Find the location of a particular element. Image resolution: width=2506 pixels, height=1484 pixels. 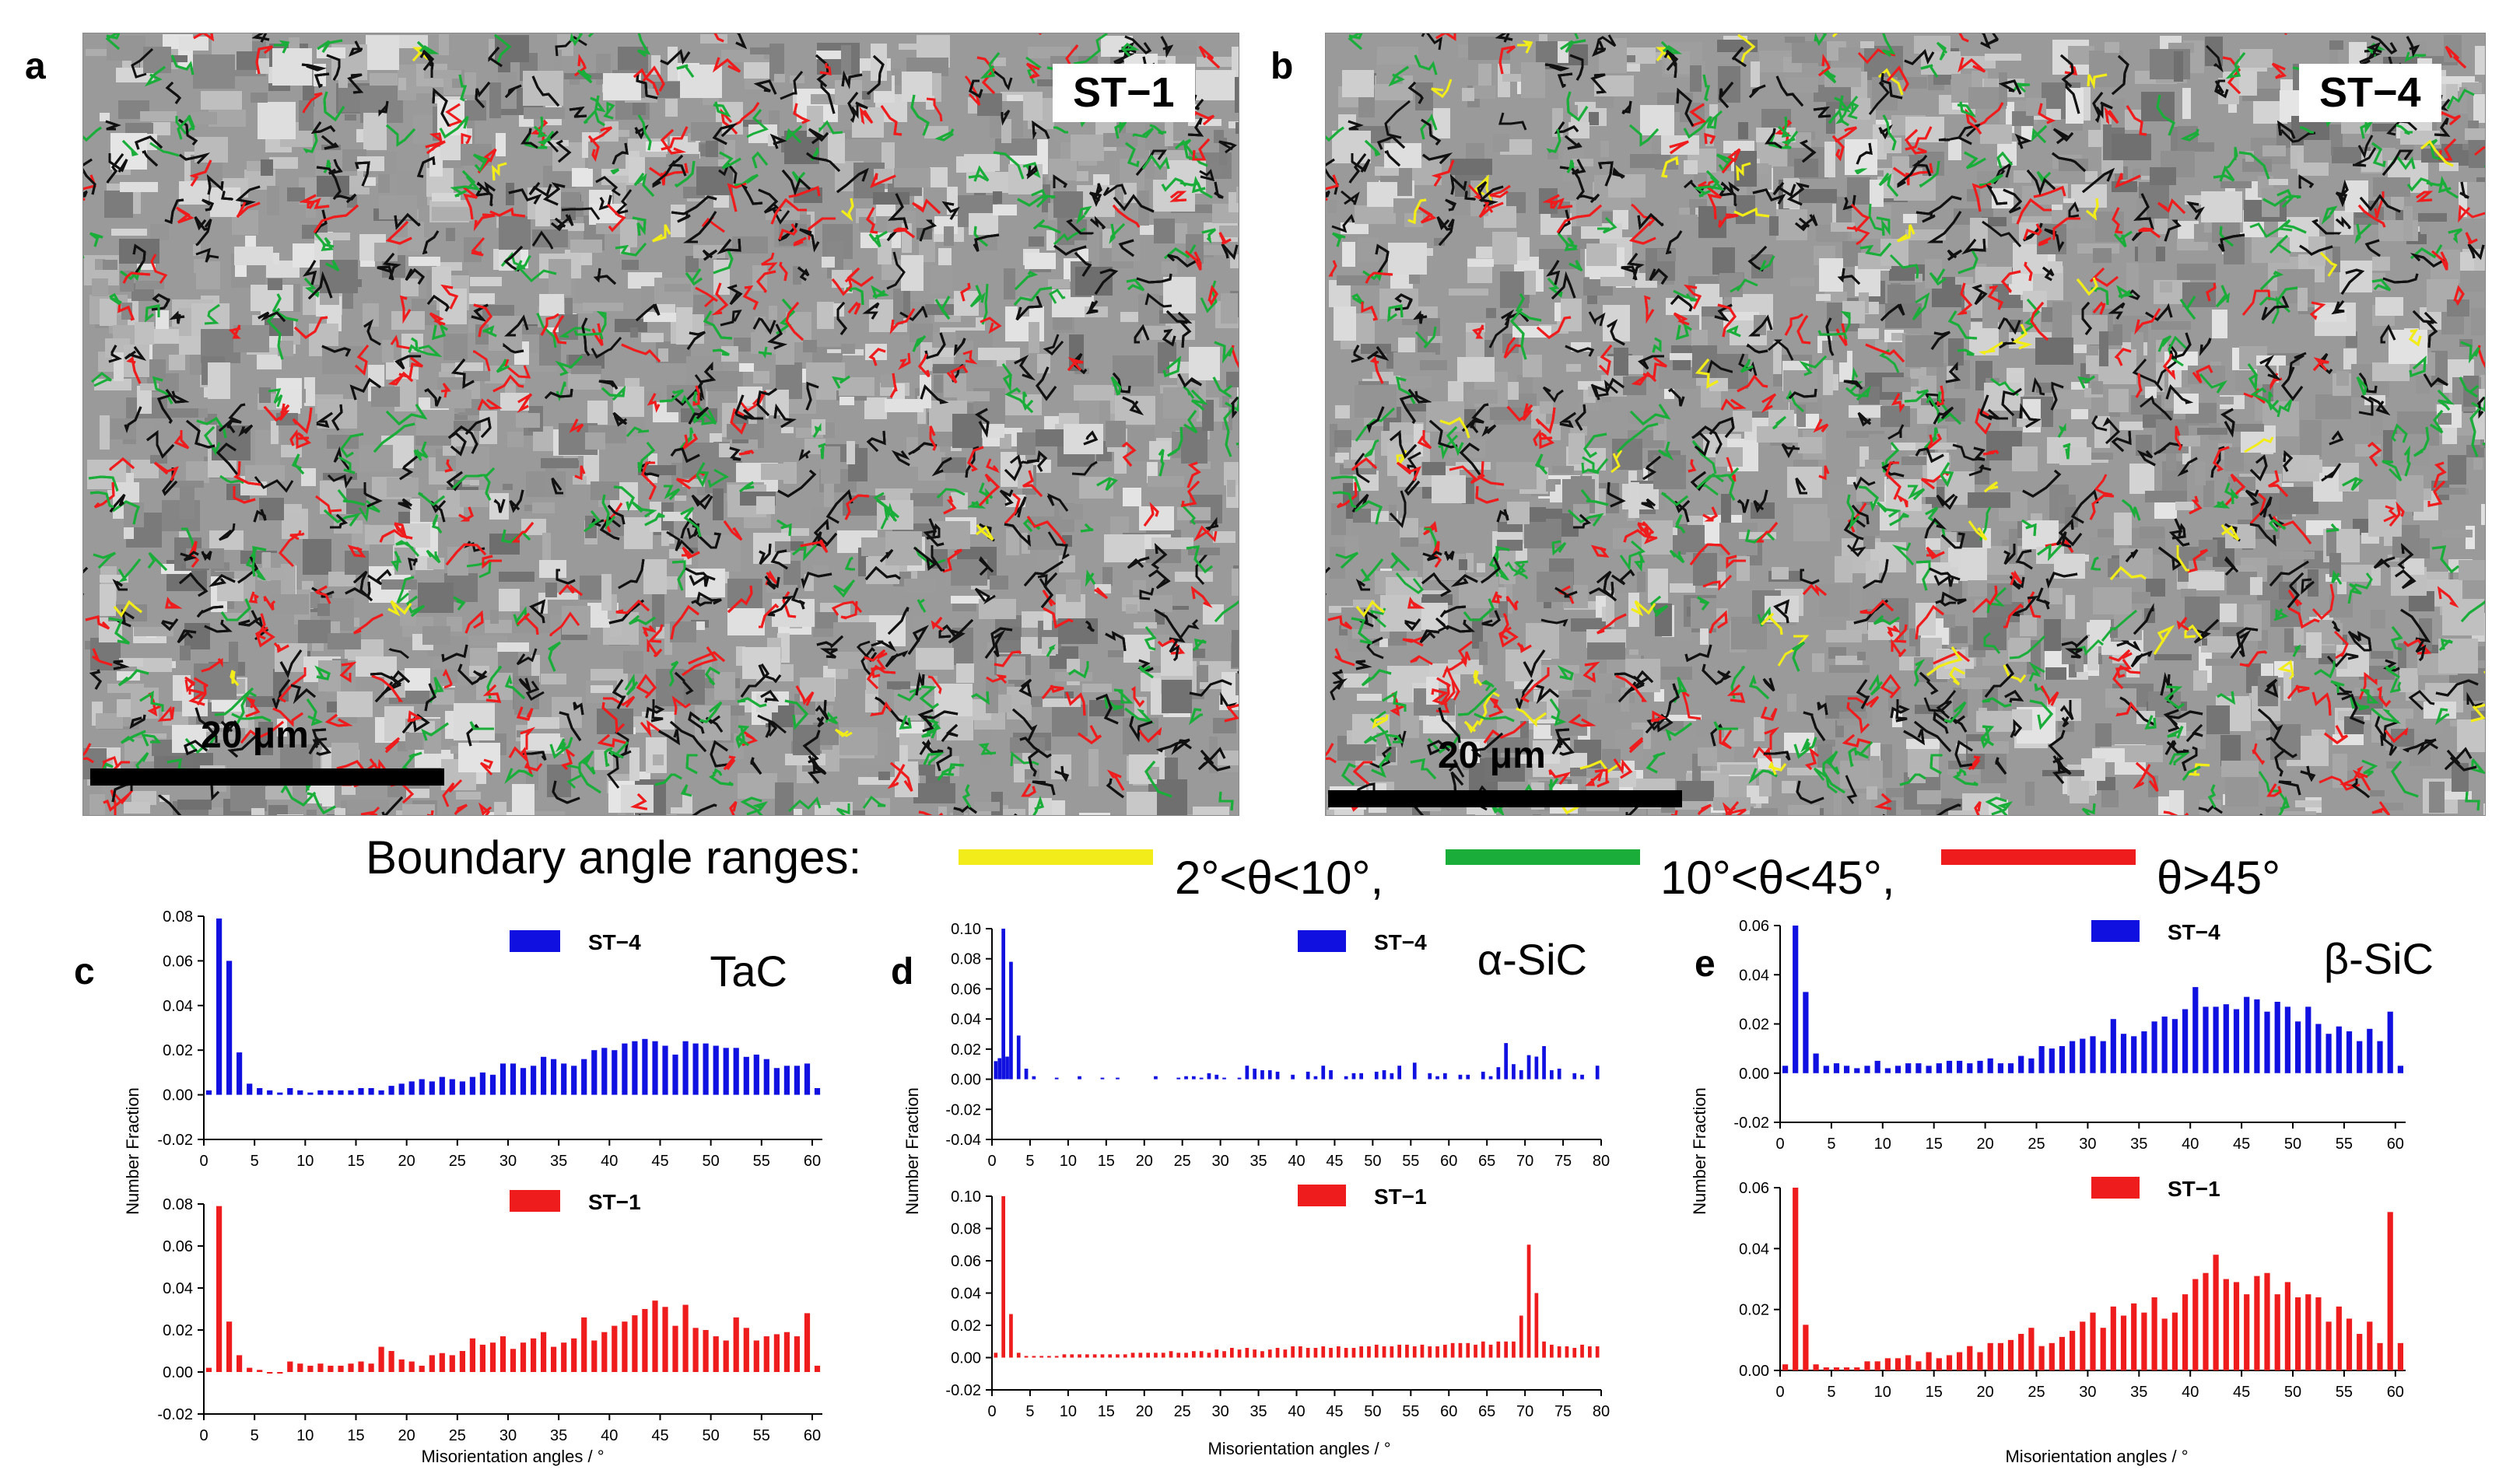

x-tick-label: 80 is located at coordinates (1601, 1161).